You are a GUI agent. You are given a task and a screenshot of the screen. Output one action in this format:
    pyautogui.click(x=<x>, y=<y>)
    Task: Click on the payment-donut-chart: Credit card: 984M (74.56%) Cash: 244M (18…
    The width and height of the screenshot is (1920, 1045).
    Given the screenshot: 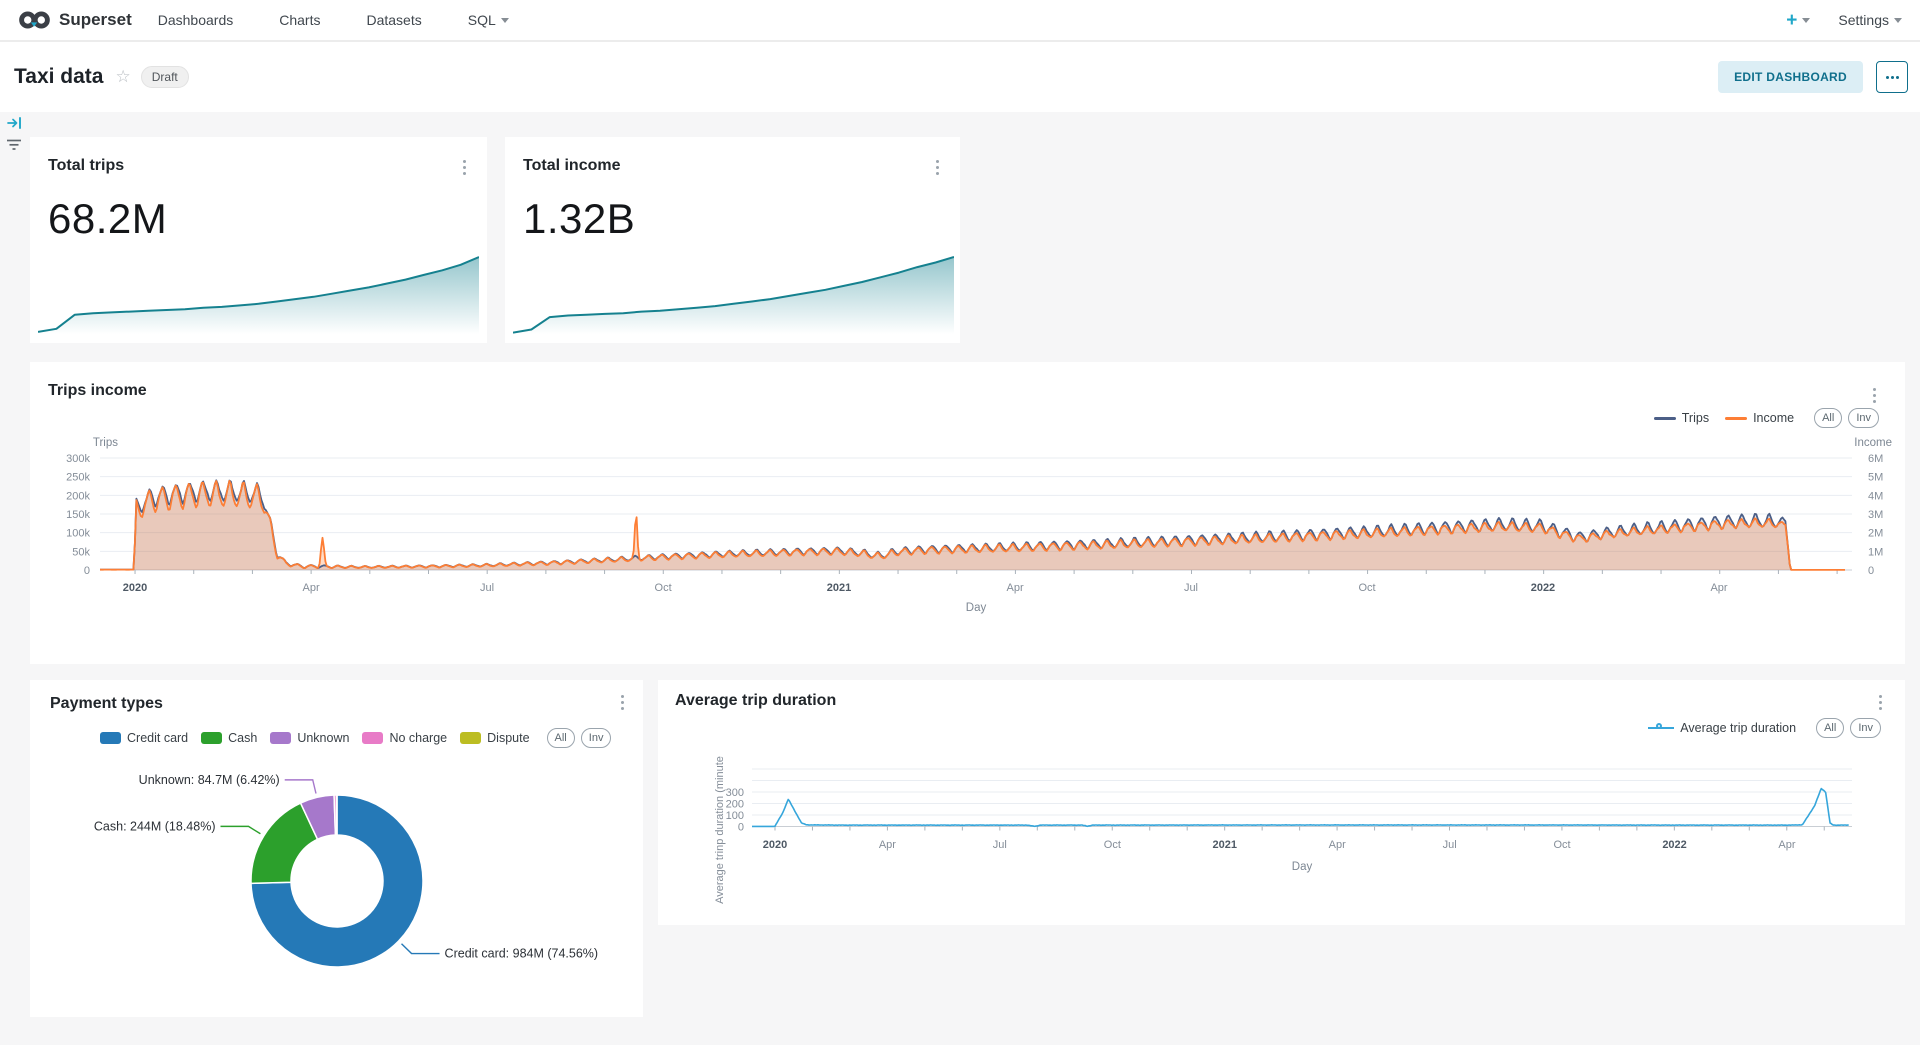 What is the action you would take?
    pyautogui.click(x=336, y=878)
    